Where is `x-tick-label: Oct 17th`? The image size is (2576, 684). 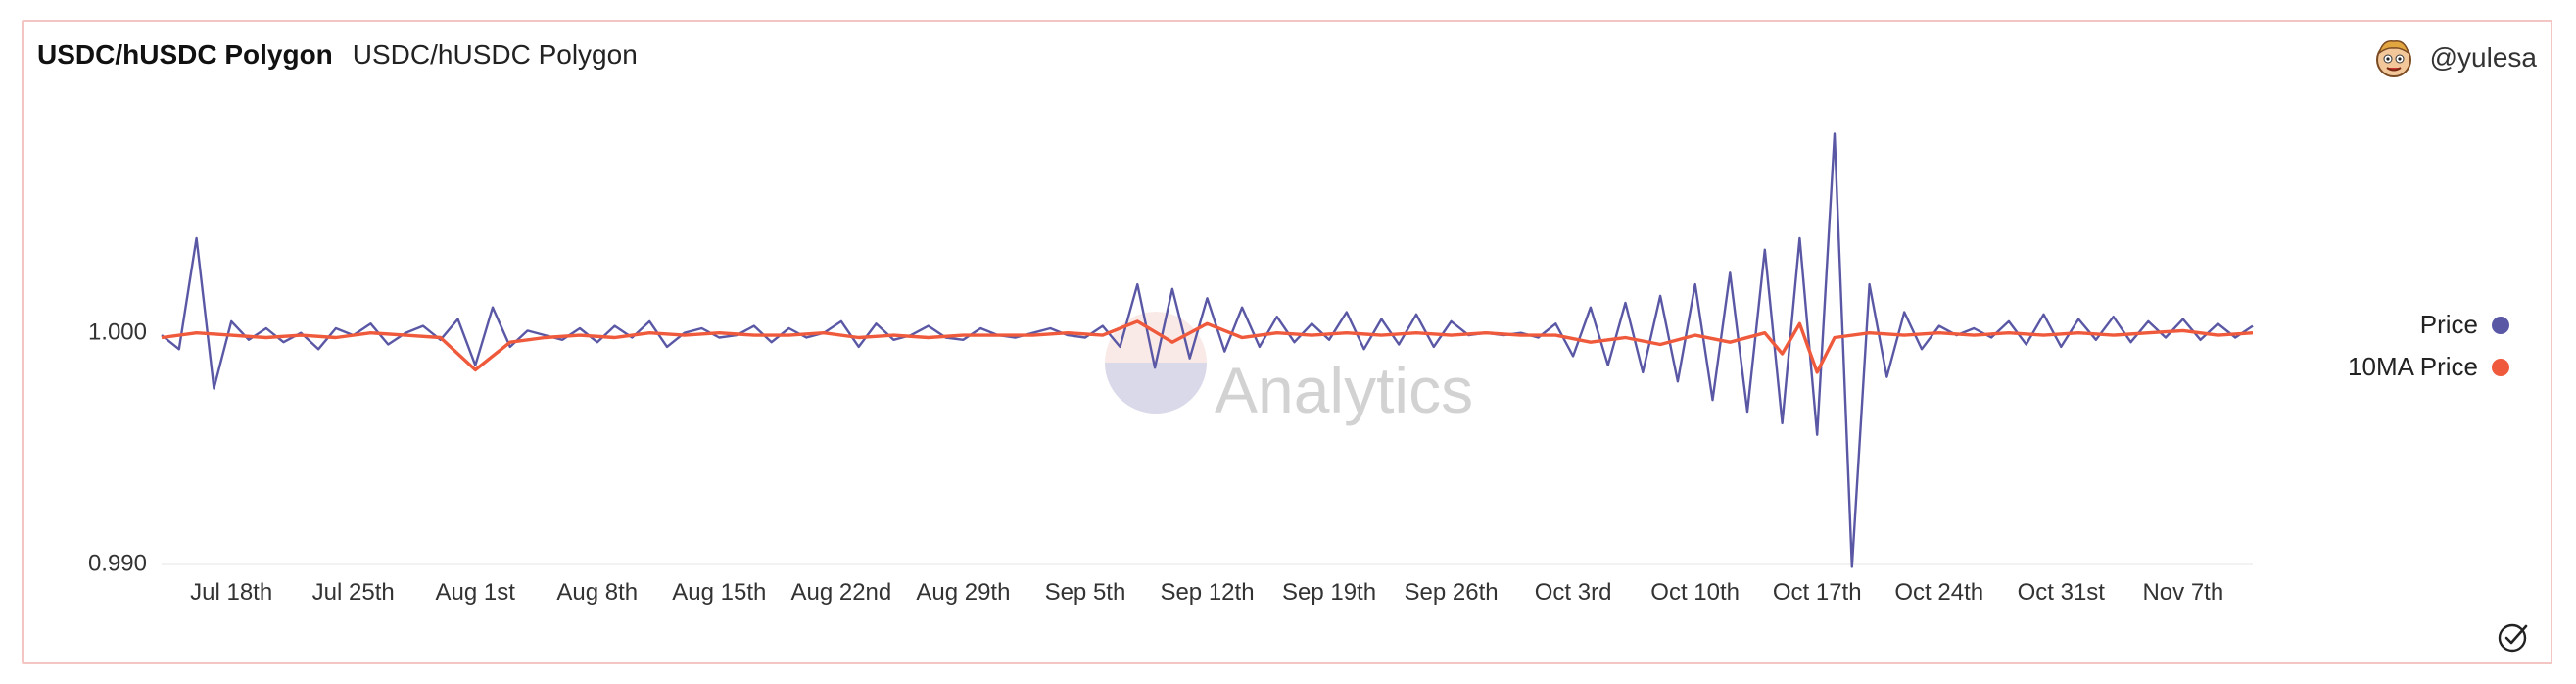
x-tick-label: Oct 17th is located at coordinates (1818, 592).